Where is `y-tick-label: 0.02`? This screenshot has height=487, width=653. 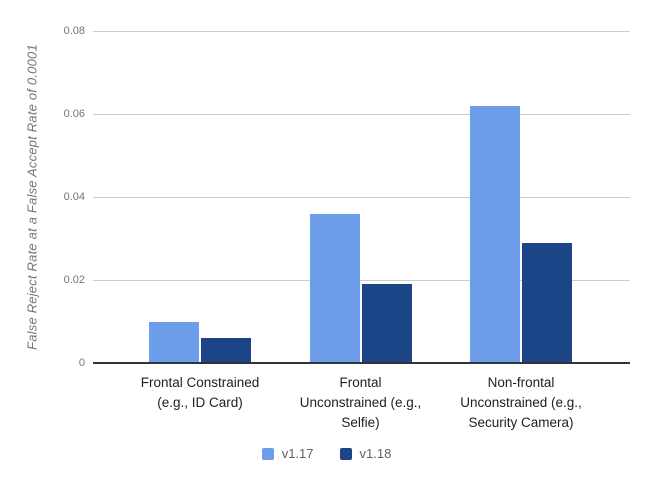 y-tick-label: 0.02 is located at coordinates (74, 280).